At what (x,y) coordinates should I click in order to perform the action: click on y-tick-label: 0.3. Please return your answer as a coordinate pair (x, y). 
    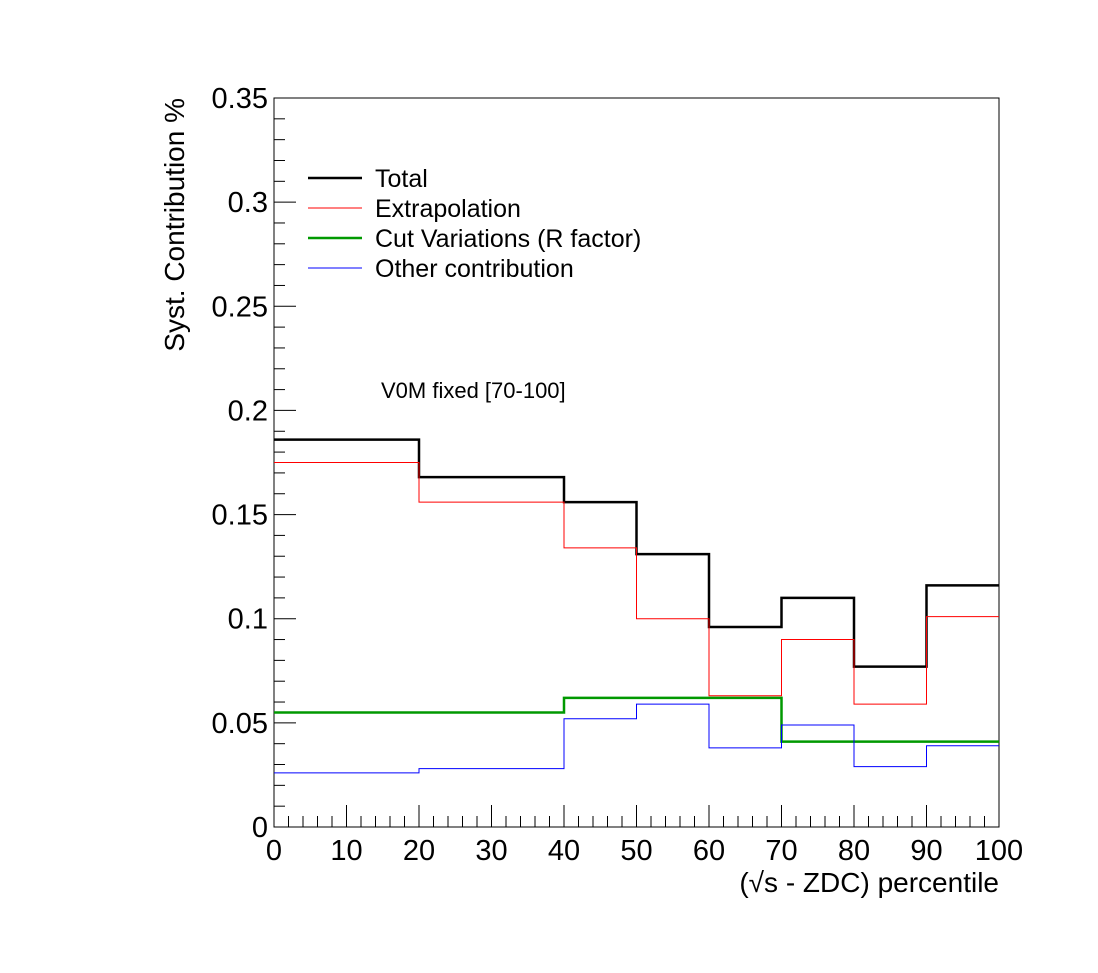
    Looking at the image, I should click on (248, 203).